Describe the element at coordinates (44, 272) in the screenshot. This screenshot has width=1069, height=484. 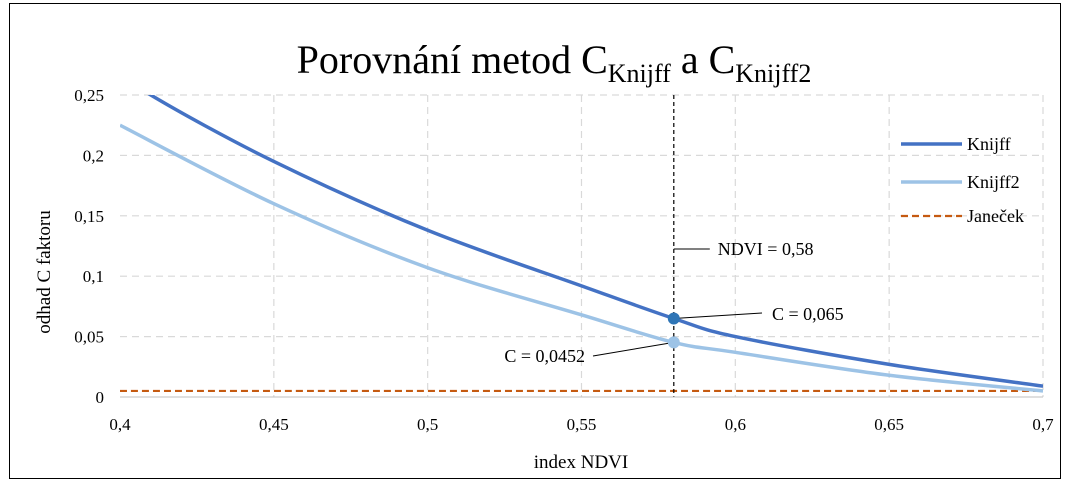
I see `y-axis-label: odhad C faktoru` at that location.